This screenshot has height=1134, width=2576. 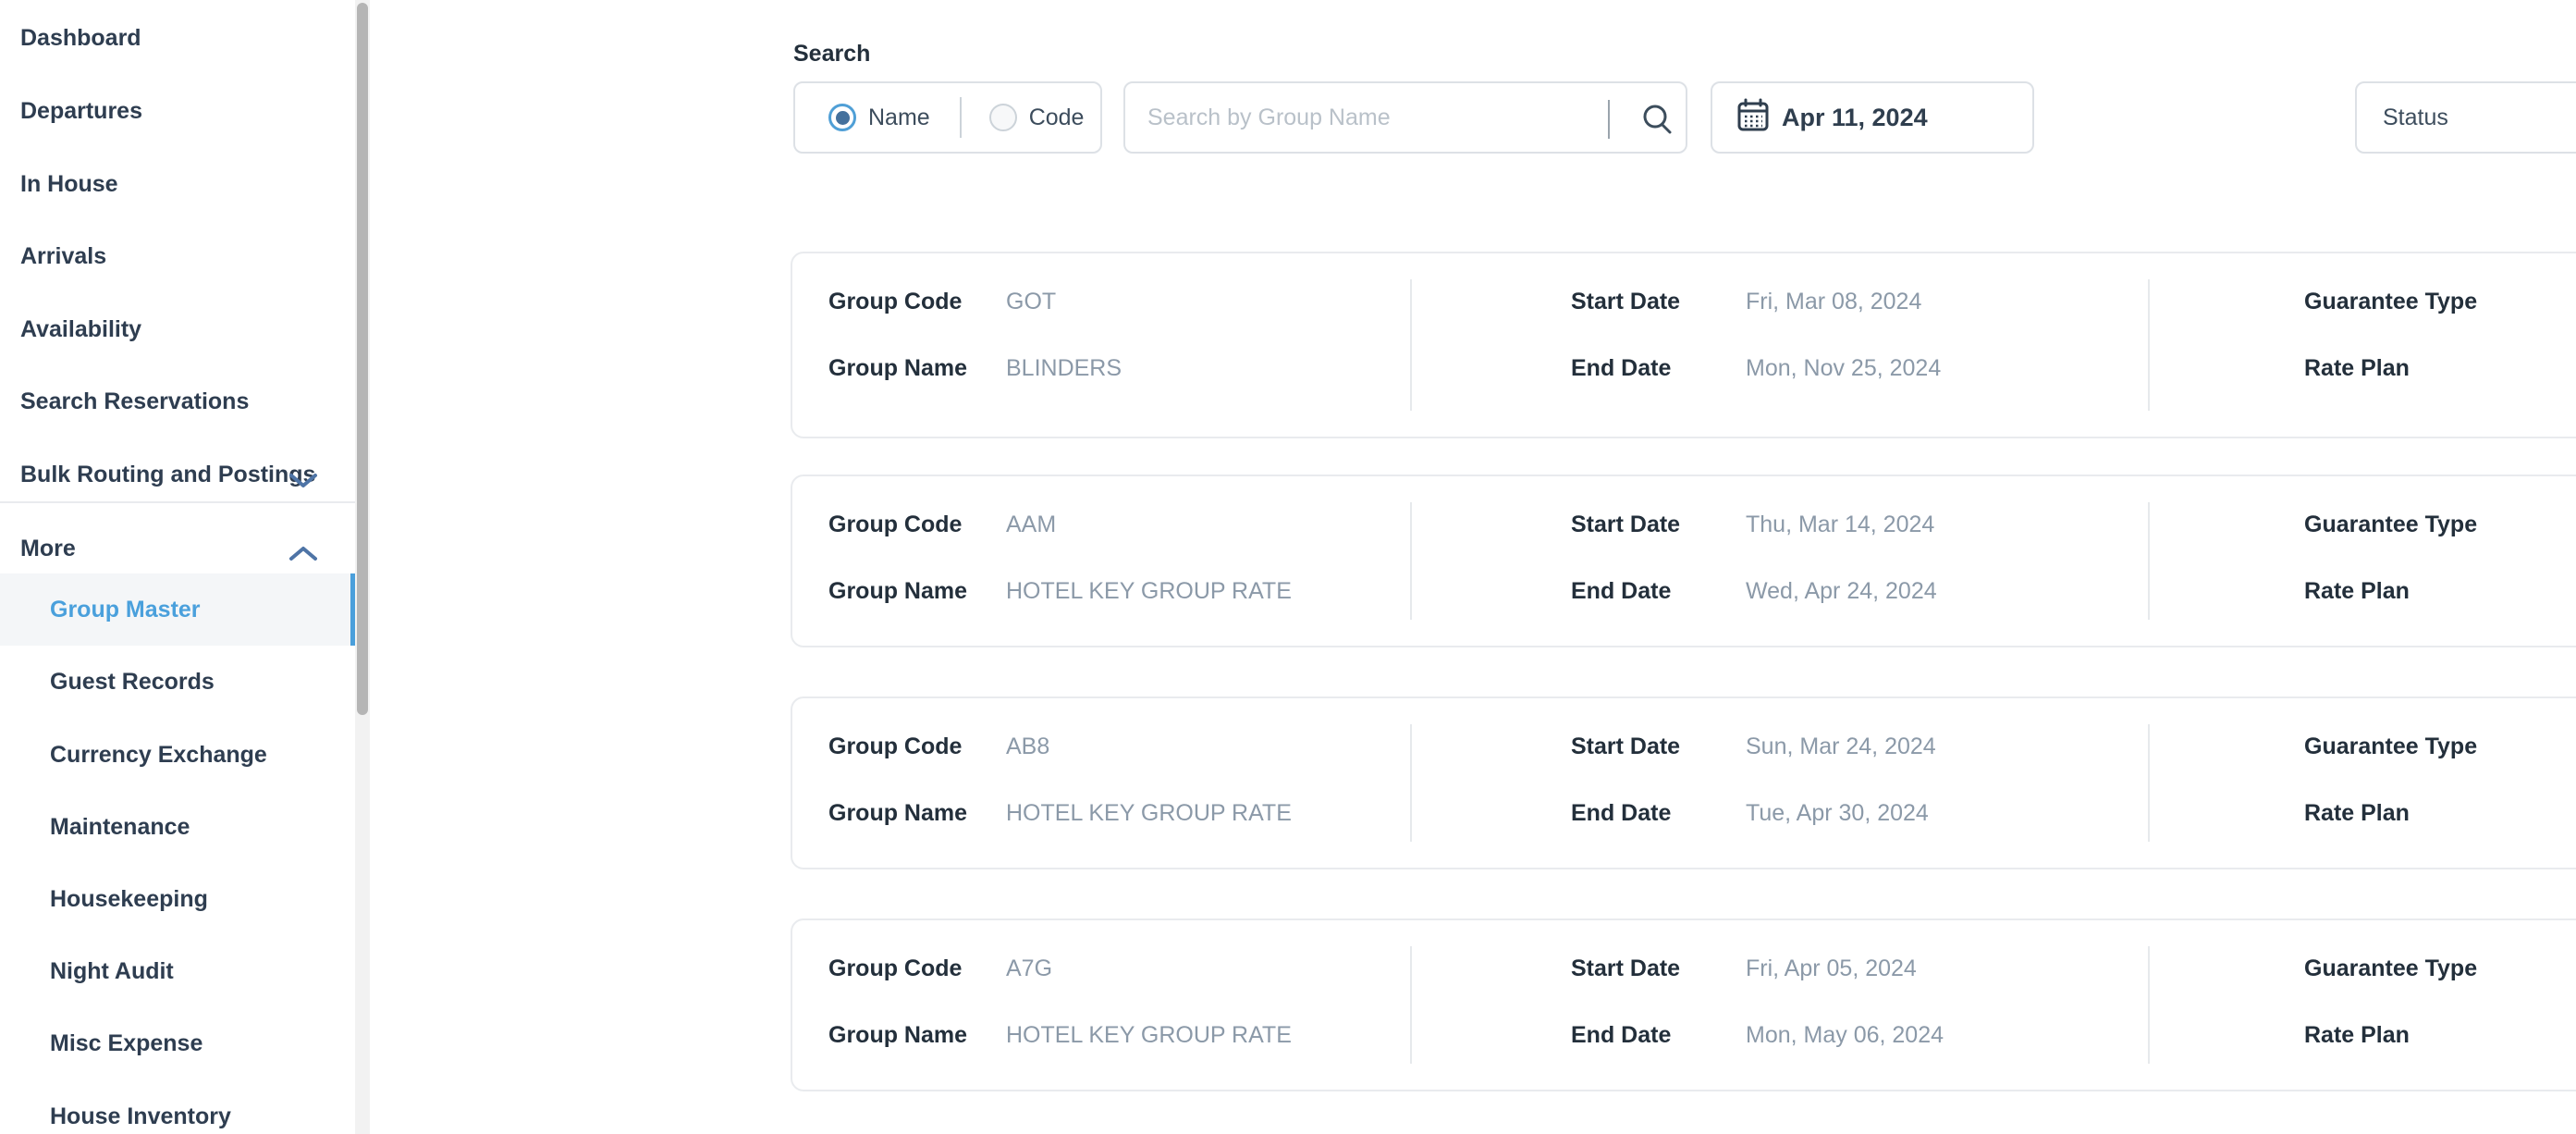 I want to click on sidebar-item-in-house: In House, so click(x=179, y=184).